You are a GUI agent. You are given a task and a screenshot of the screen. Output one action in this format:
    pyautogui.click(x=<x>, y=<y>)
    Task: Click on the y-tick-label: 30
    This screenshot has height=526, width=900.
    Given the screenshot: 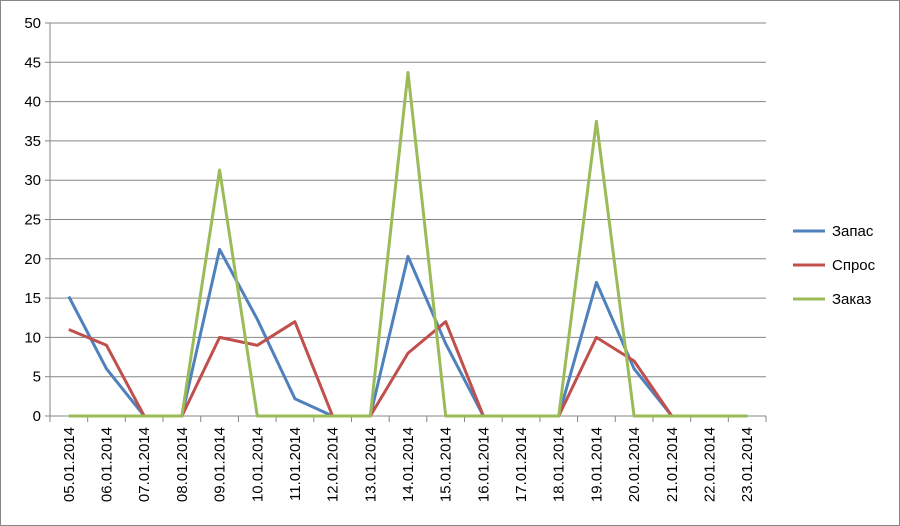 What is the action you would take?
    pyautogui.click(x=32, y=180)
    